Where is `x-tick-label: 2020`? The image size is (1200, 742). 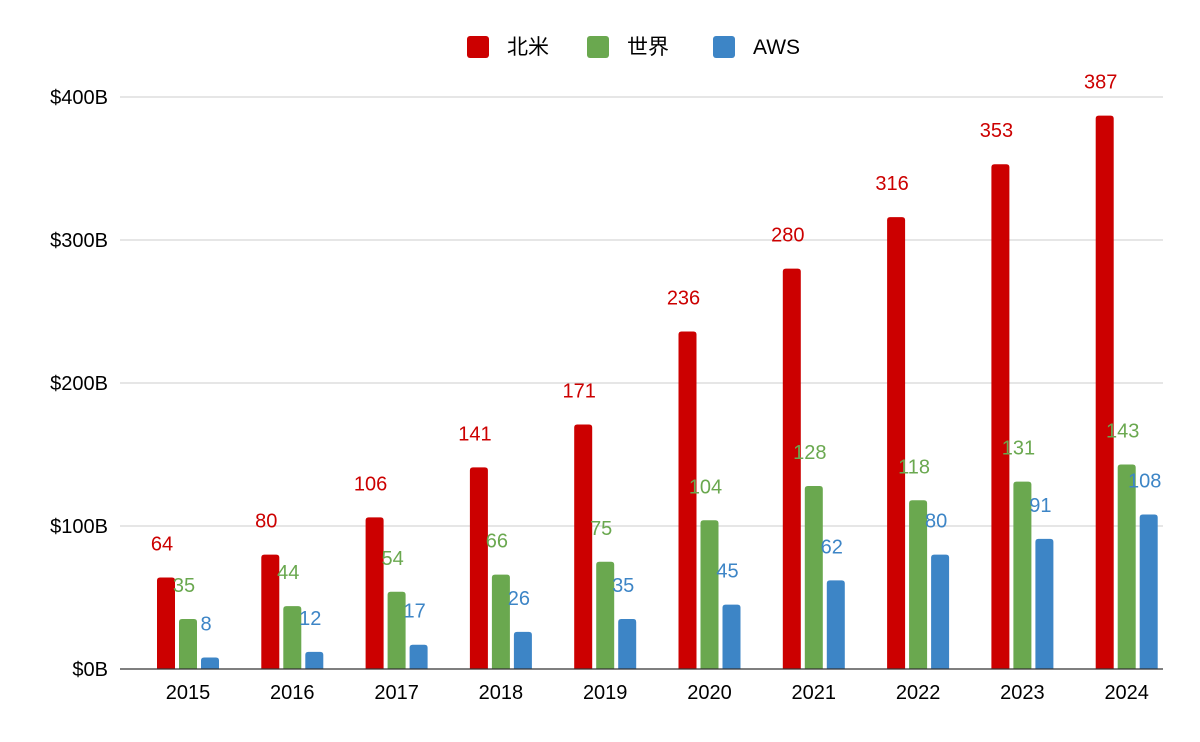
x-tick-label: 2020 is located at coordinates (709, 693).